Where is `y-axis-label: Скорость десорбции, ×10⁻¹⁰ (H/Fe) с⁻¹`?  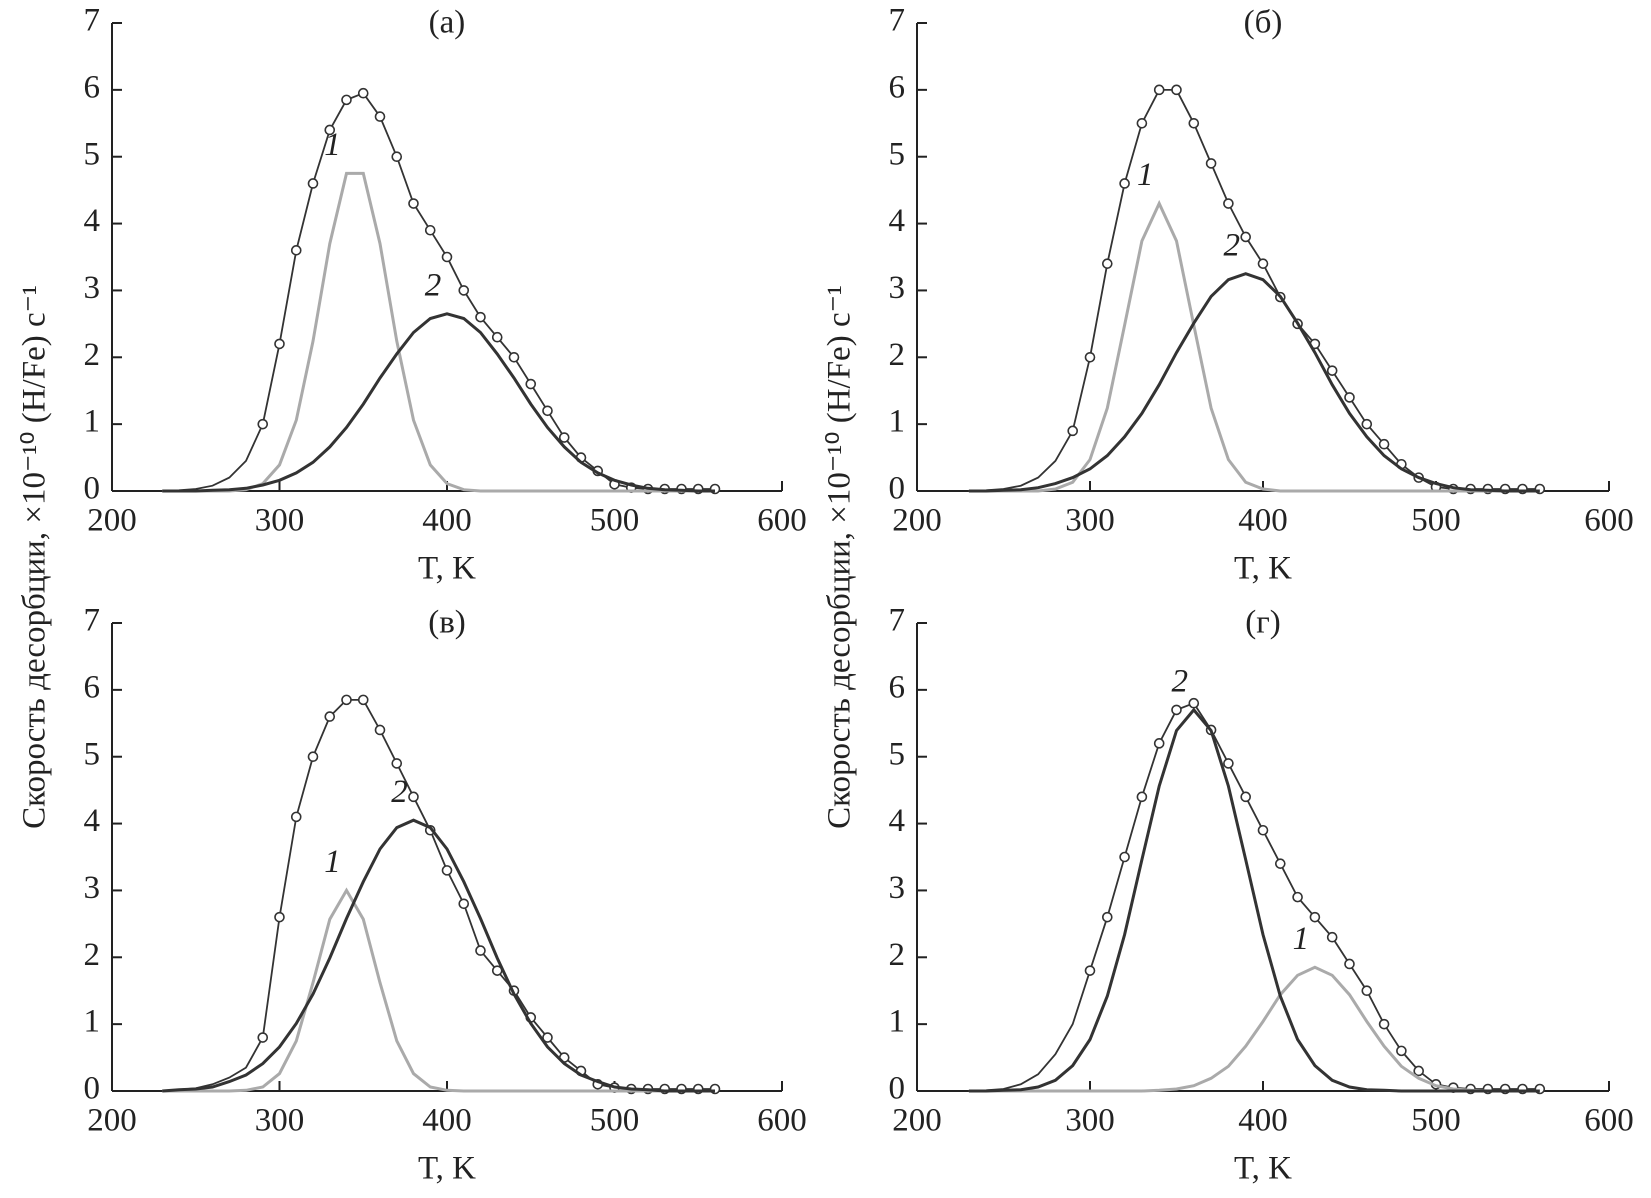 y-axis-label: Скорость десорбции, ×10⁻¹⁰ (H/Fe) с⁻¹ is located at coordinates (35, 557).